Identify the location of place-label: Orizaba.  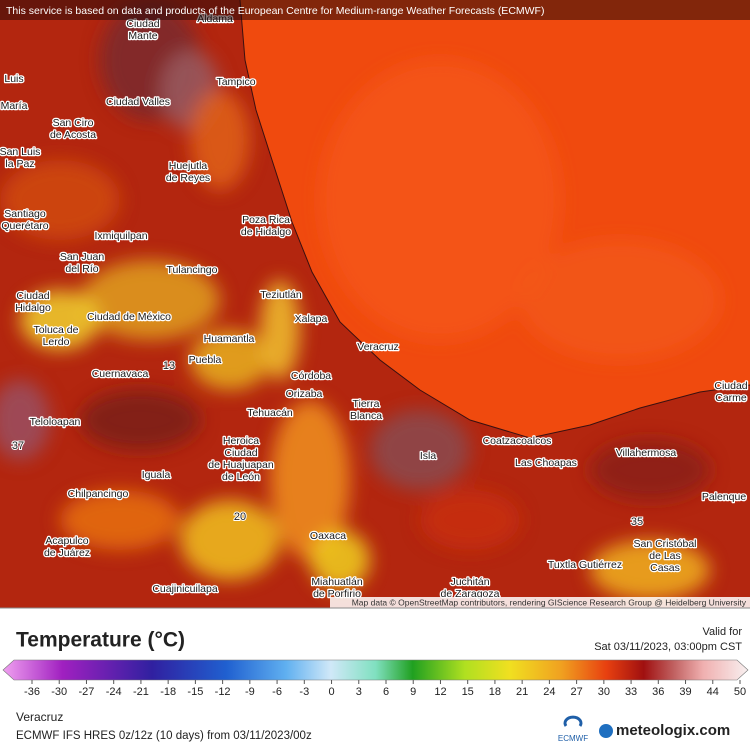
(304, 394).